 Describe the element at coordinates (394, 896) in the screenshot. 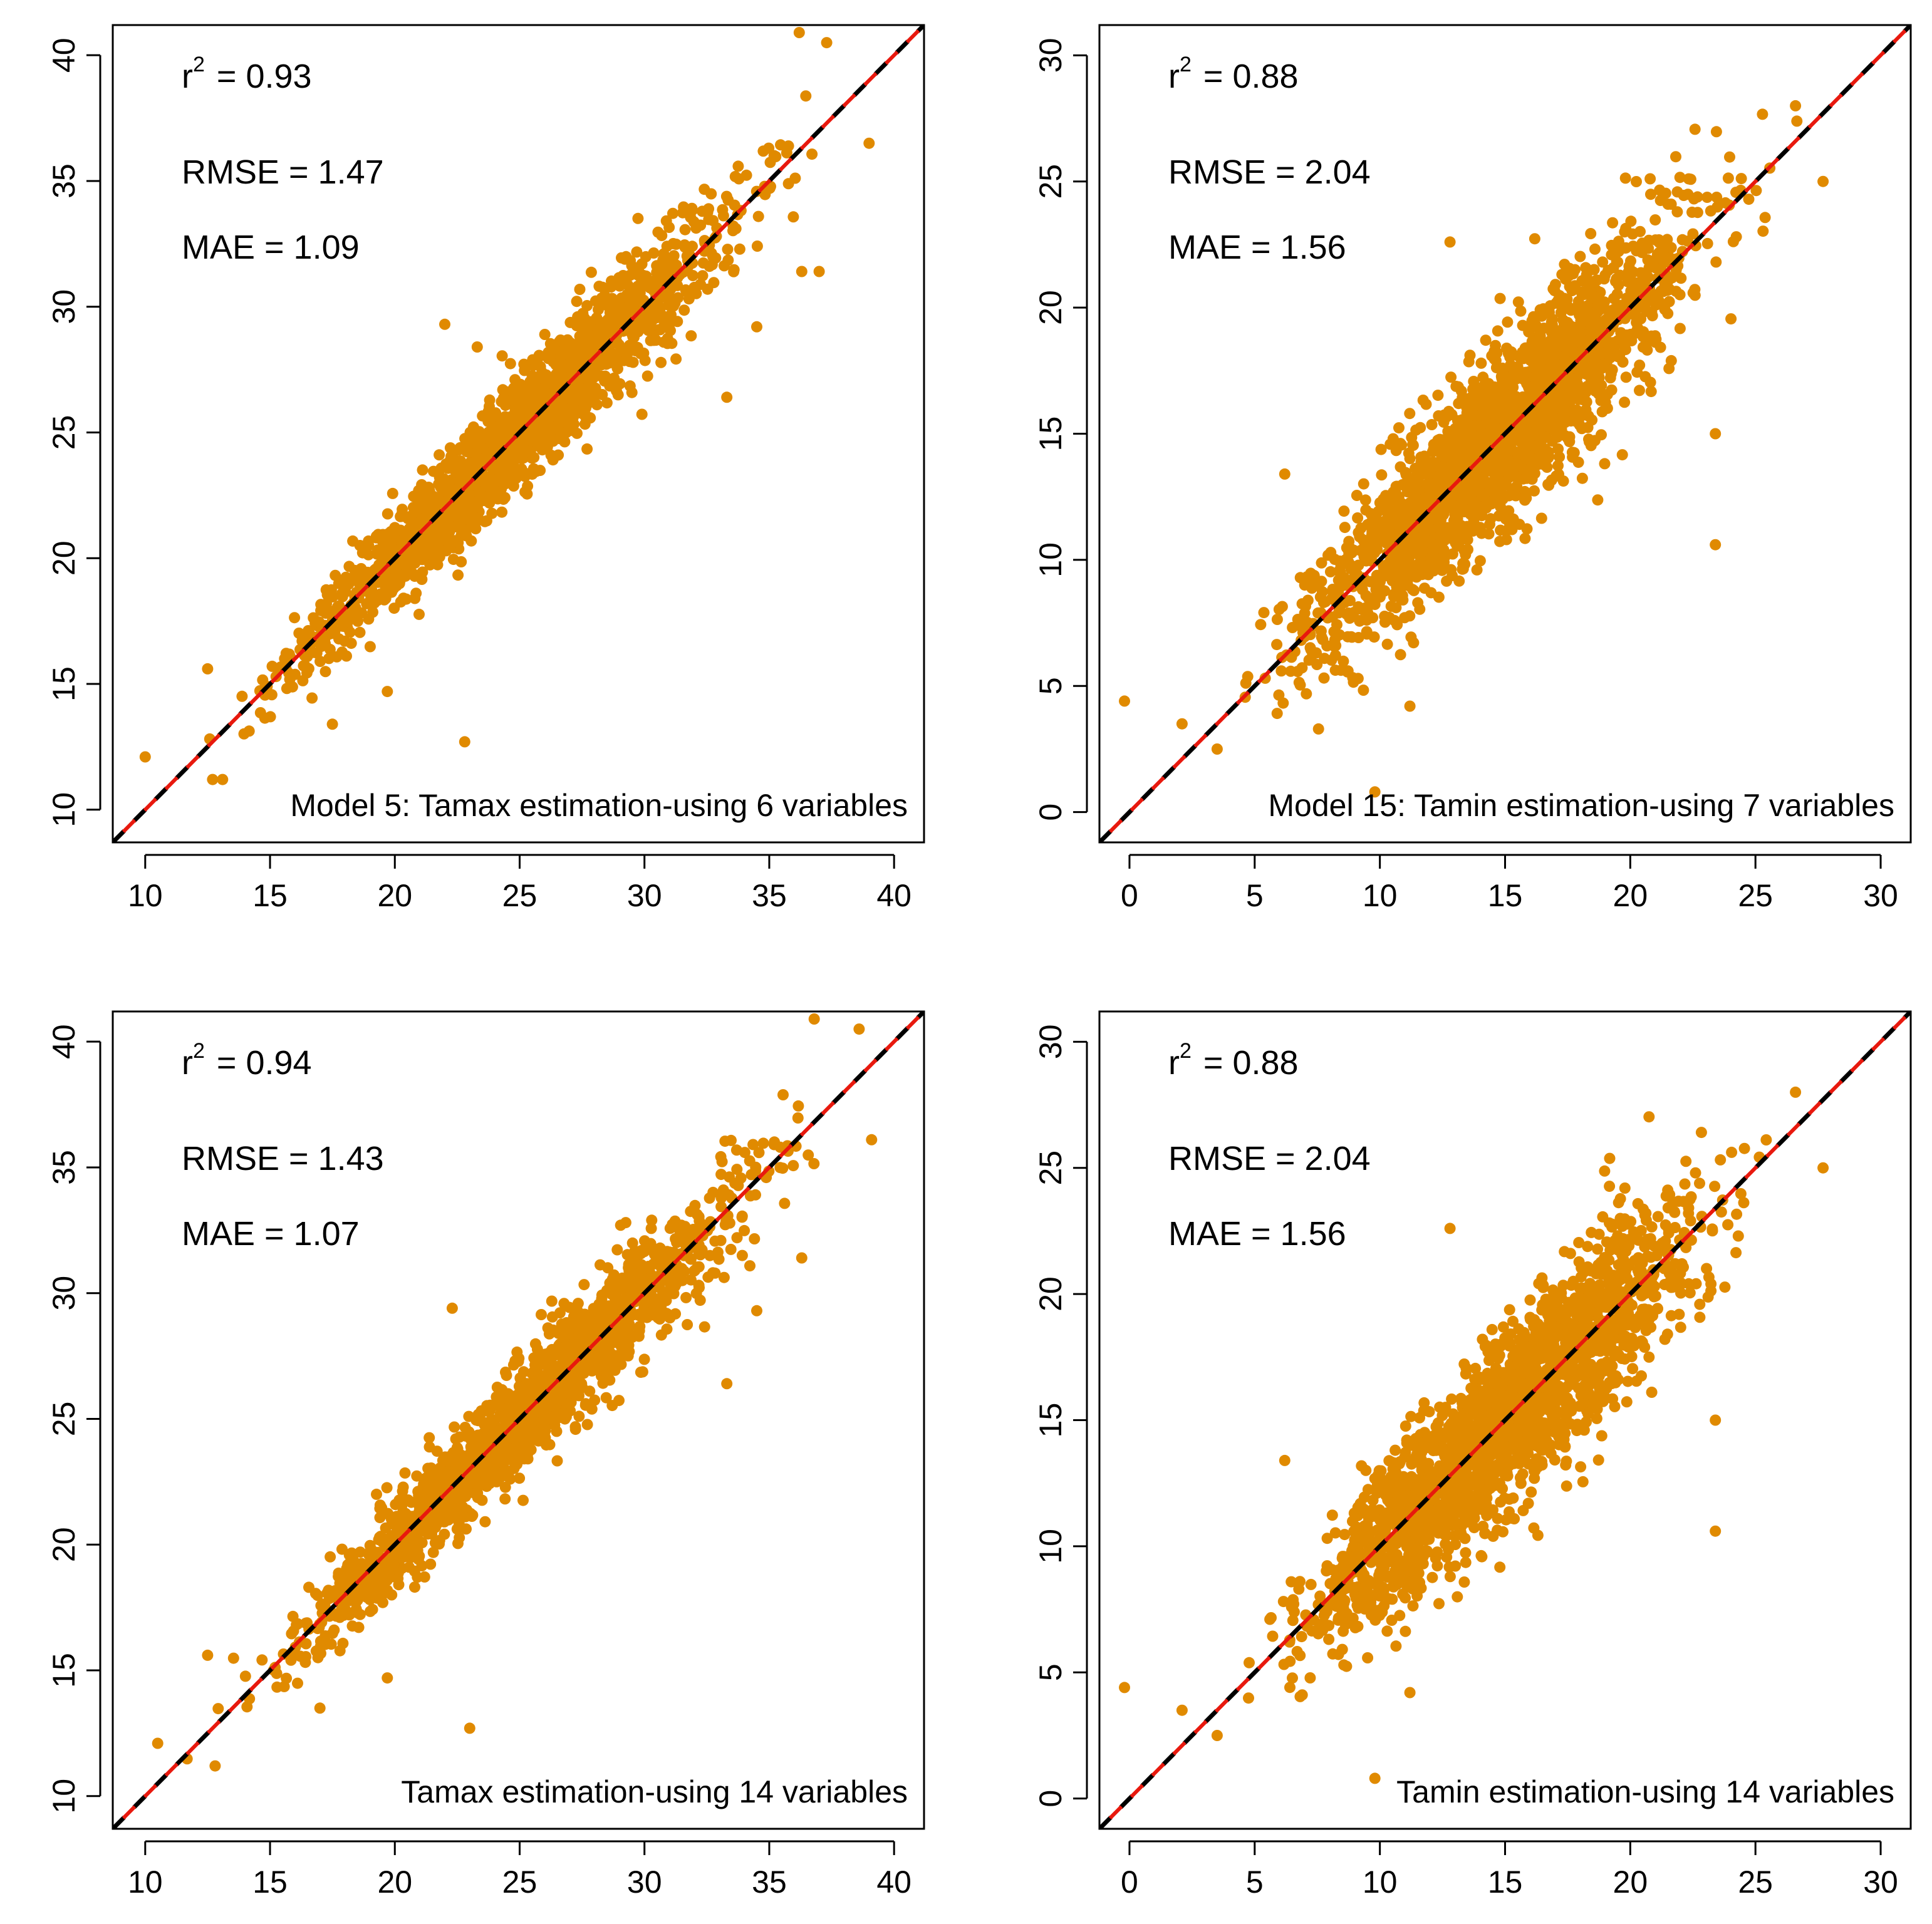

I see `x-tick-label: 20` at that location.